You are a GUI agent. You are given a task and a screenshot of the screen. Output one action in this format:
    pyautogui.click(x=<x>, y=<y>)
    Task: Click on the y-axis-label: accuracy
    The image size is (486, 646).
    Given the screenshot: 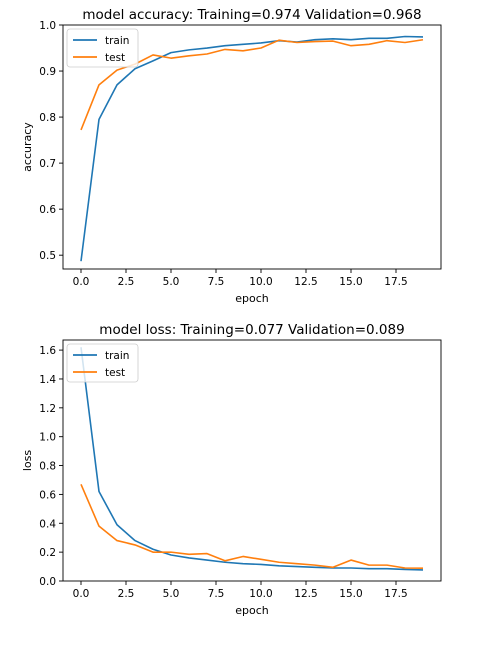 What is the action you would take?
    pyautogui.click(x=27, y=147)
    